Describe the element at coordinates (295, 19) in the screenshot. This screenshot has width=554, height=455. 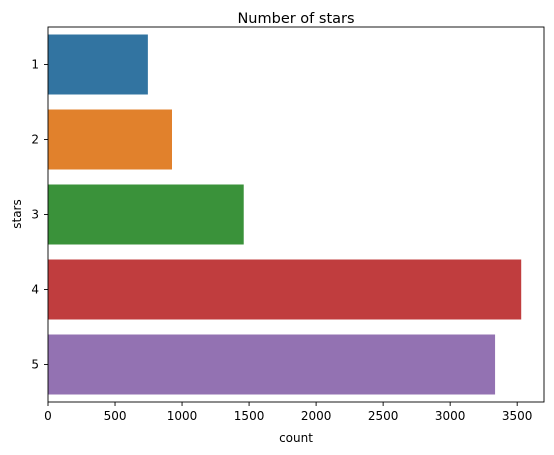
I see `chart-title: Number of stars` at that location.